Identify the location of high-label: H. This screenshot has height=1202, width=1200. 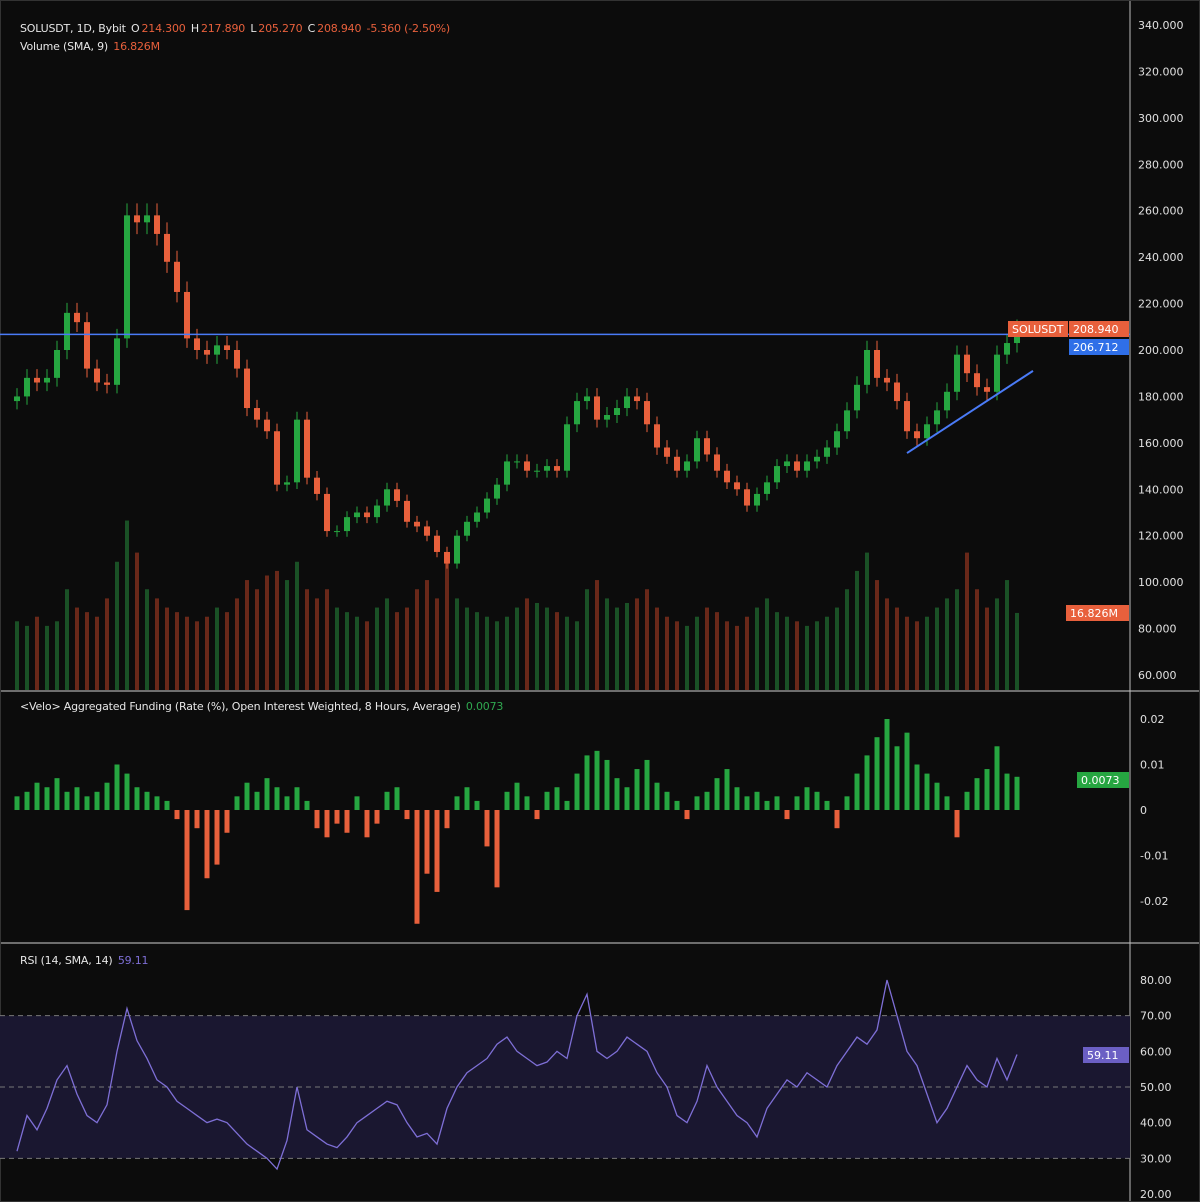
(194, 28).